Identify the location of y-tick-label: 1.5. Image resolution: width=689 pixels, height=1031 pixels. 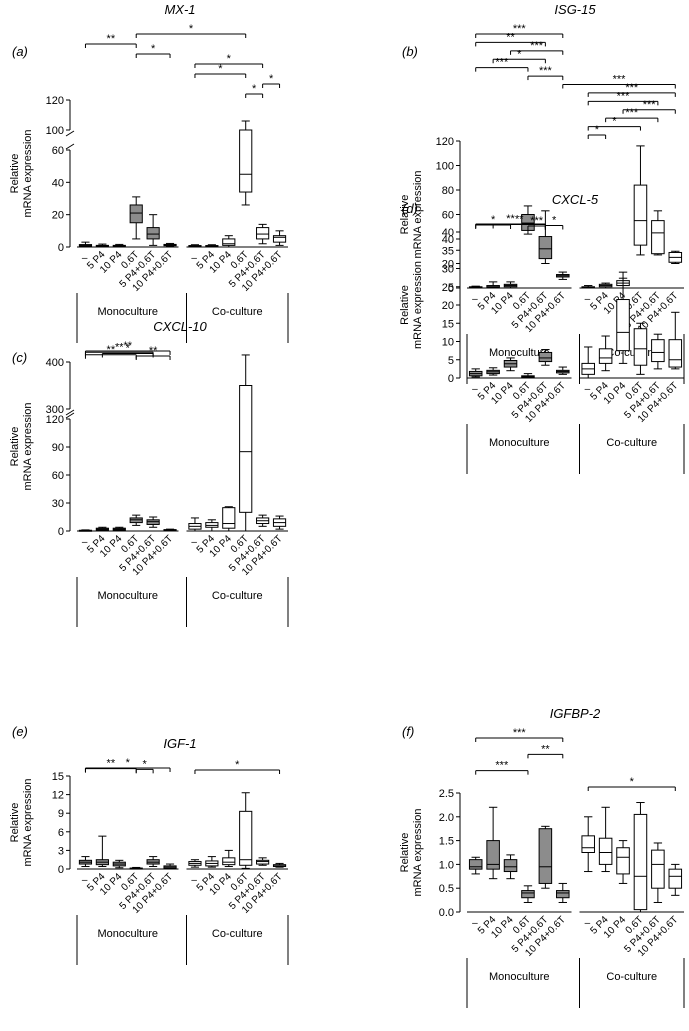
(446, 842).